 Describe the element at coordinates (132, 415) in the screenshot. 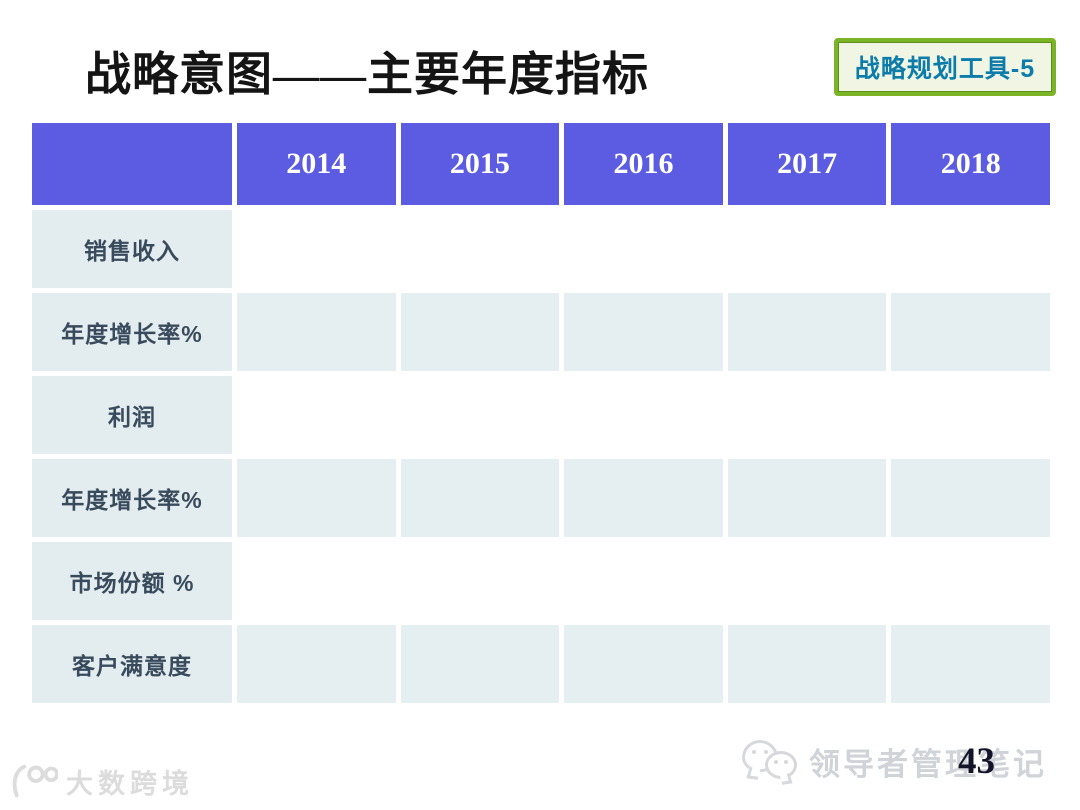

I see `row-label-profit: 利润` at that location.